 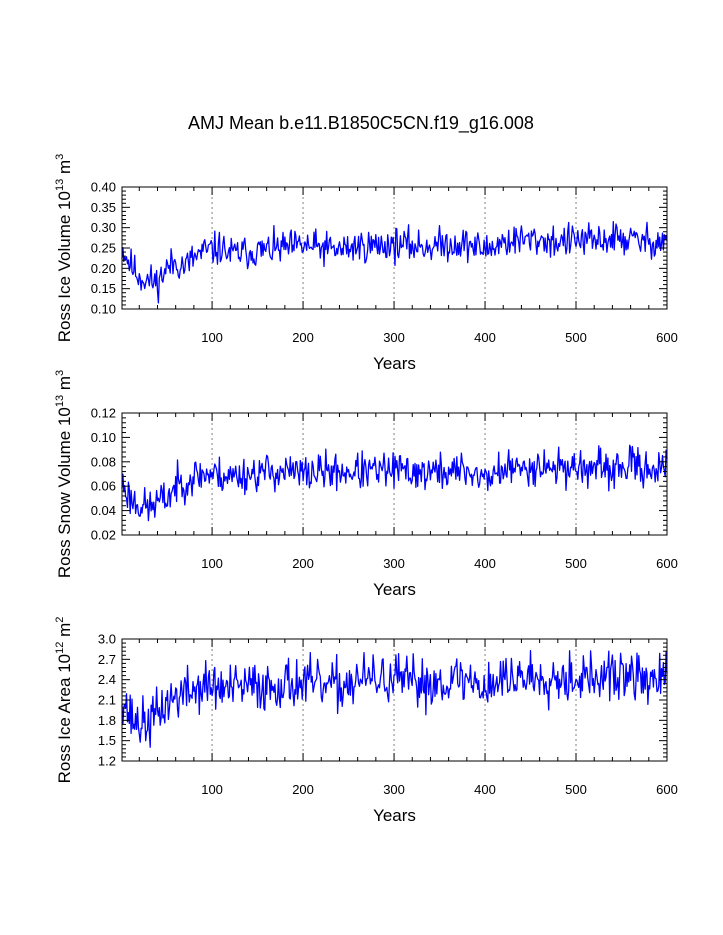 I want to click on y-tick-label: 3.0, so click(x=107, y=639).